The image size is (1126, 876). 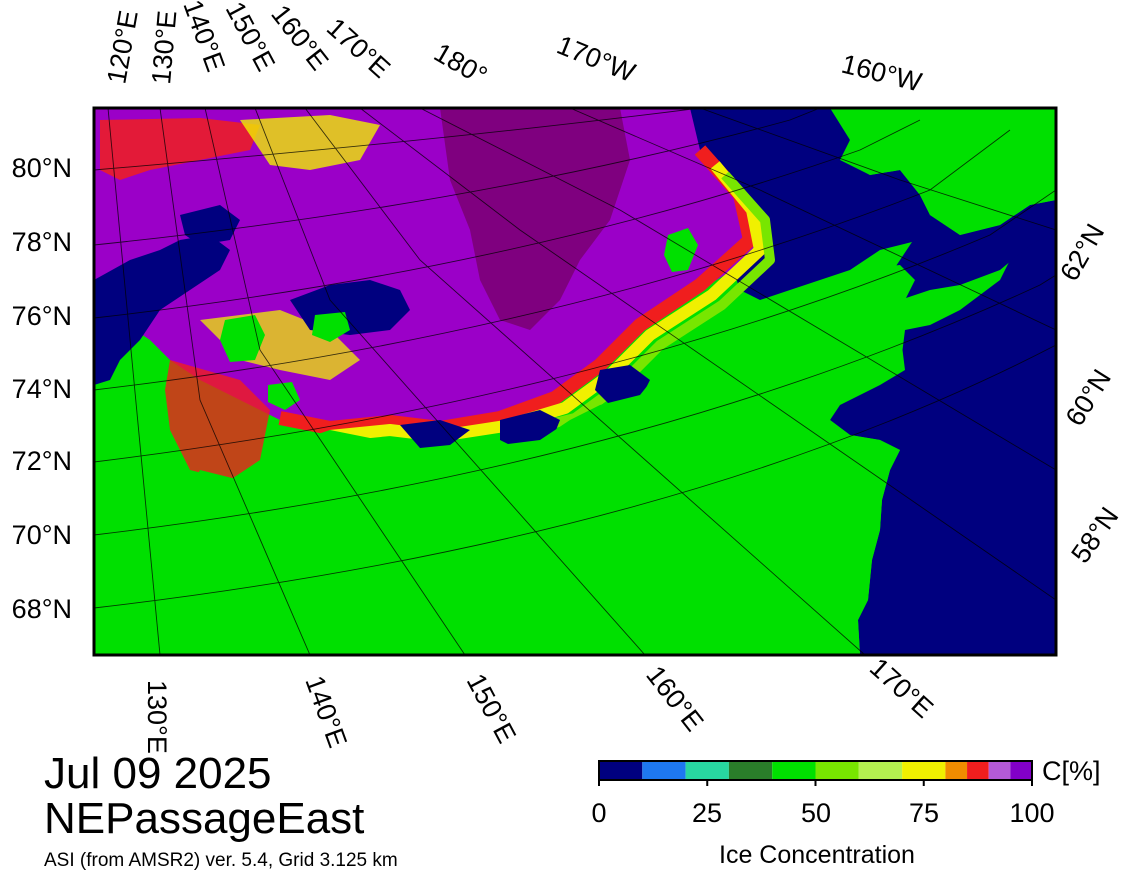 I want to click on wrangel-island, so click(x=681, y=250).